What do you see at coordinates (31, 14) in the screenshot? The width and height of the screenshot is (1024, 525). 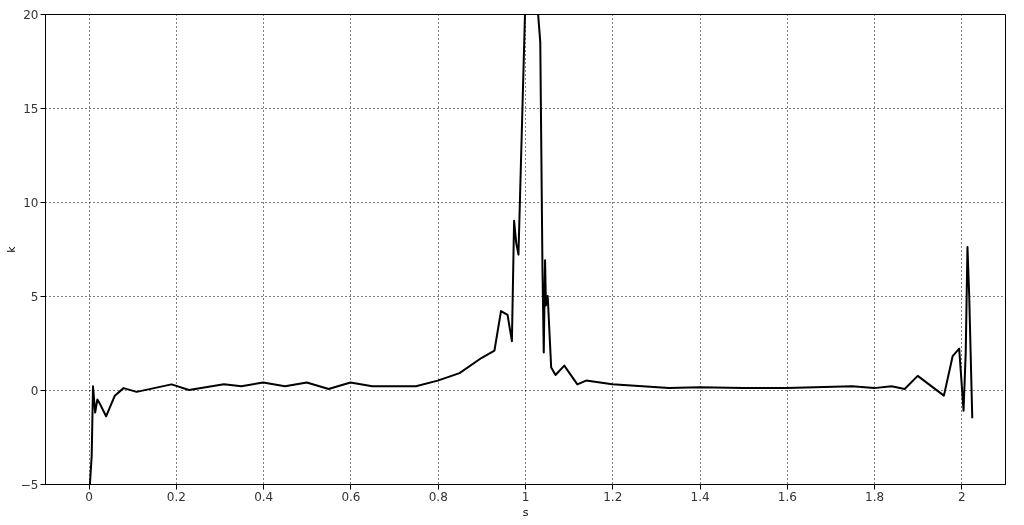 I see `y-tick-label: 20` at bounding box center [31, 14].